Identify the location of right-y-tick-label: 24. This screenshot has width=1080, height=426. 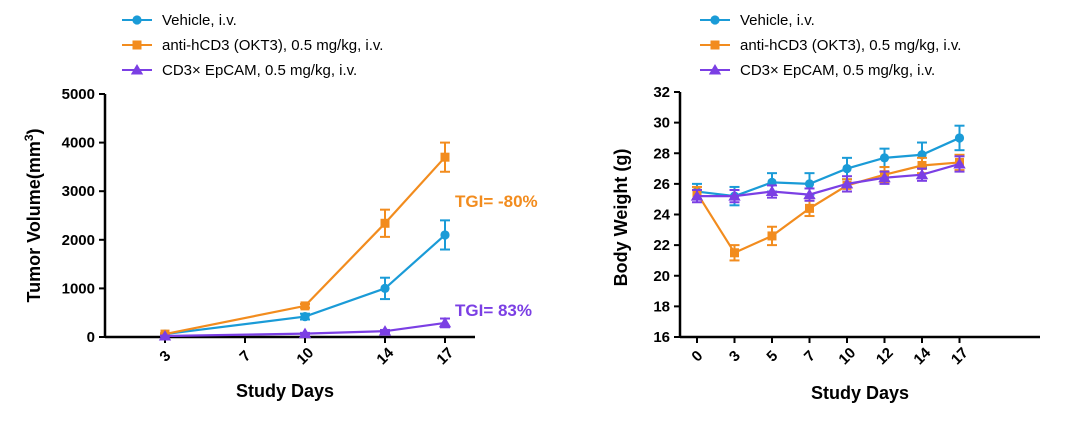
(661, 215).